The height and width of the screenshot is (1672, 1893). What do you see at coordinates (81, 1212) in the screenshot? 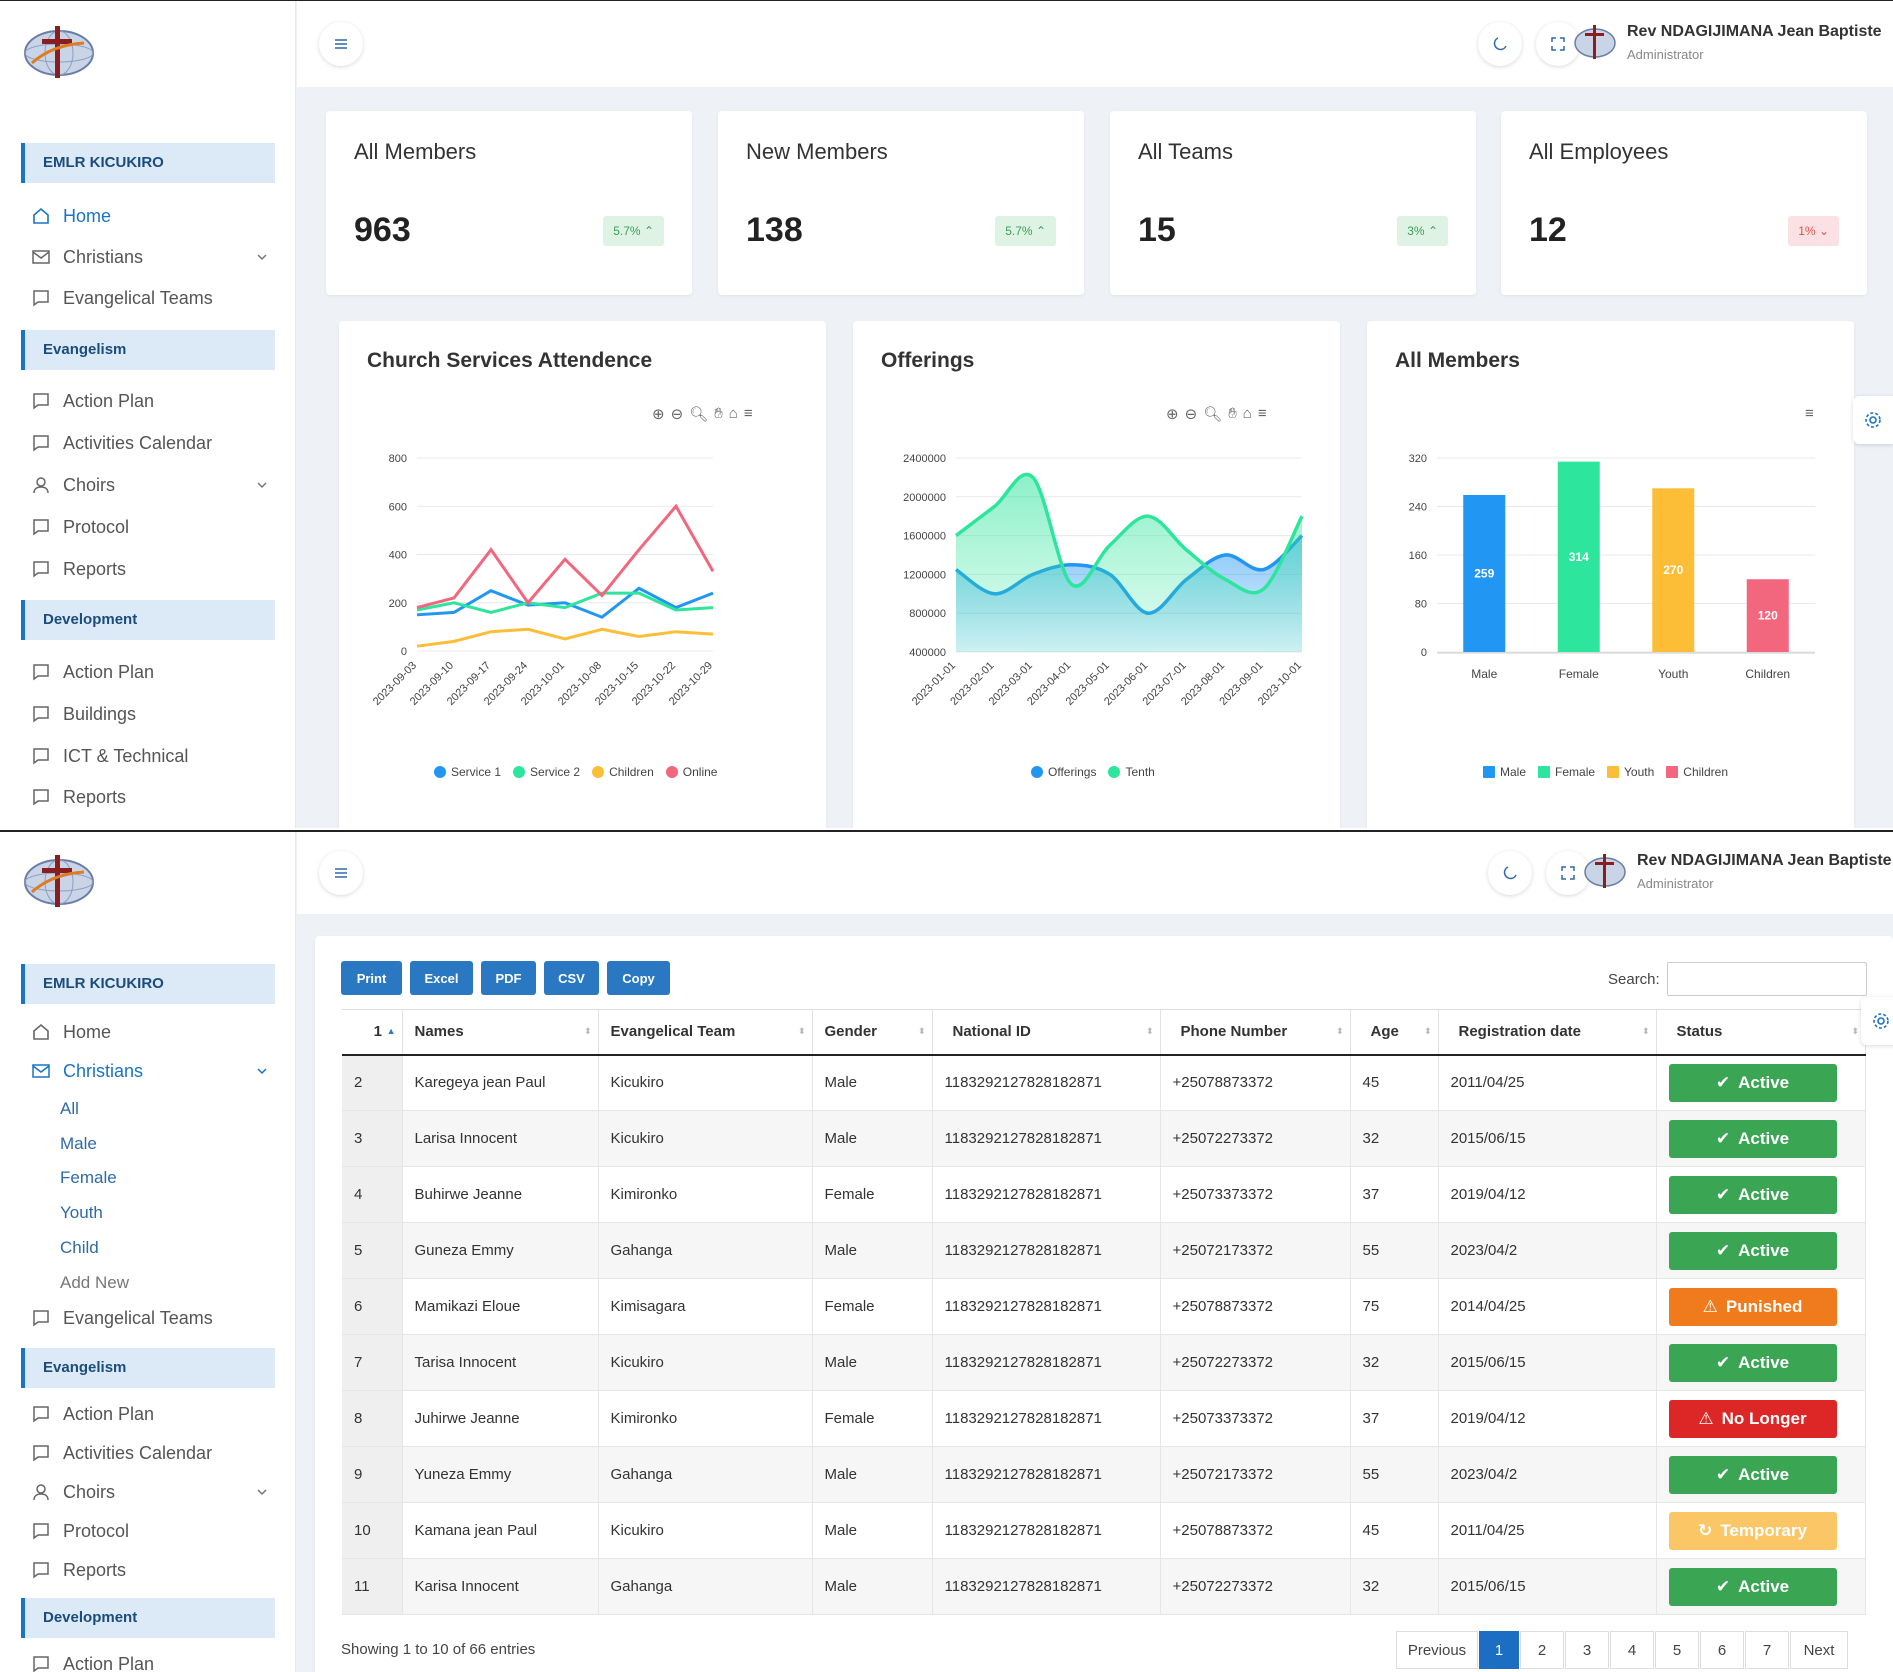
I see `subnav-youth: Youth` at bounding box center [81, 1212].